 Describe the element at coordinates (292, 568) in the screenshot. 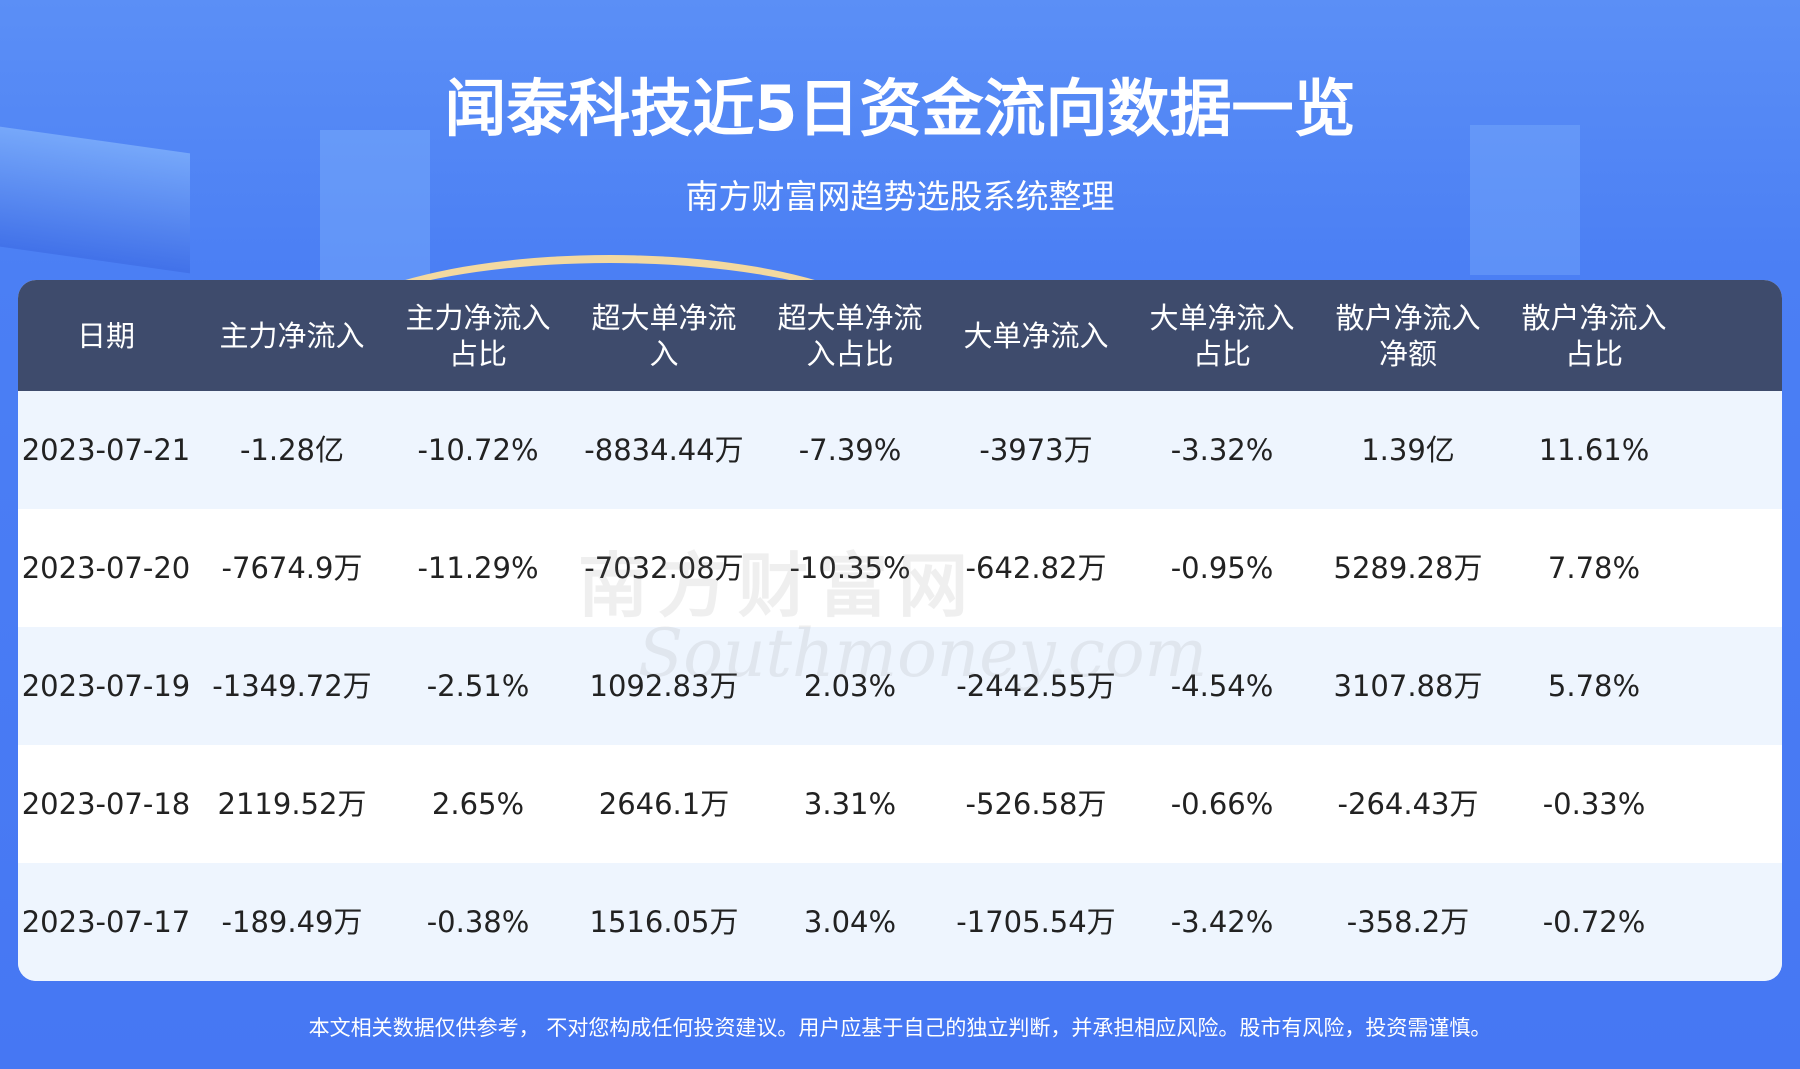

I see `table-cell: -7674.9万` at that location.